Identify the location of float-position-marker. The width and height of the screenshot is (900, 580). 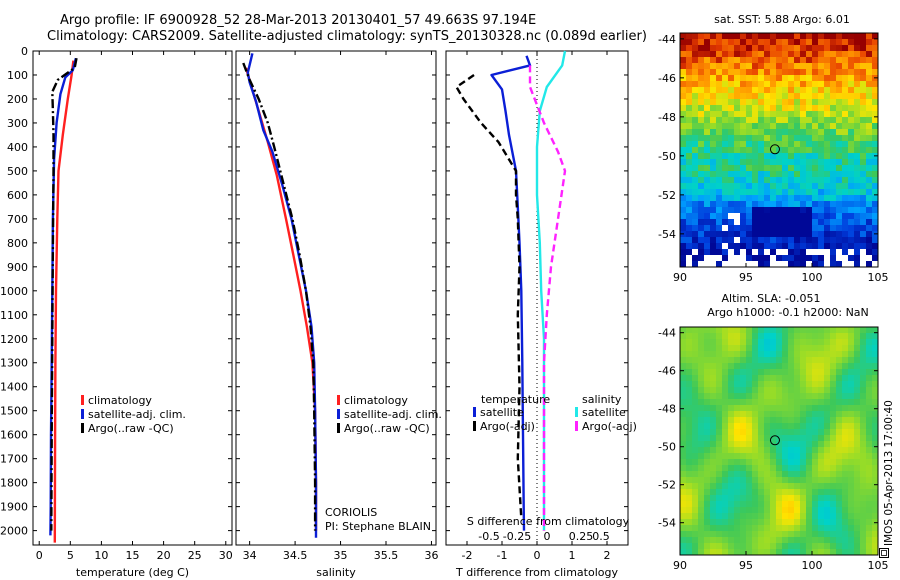
(774, 440).